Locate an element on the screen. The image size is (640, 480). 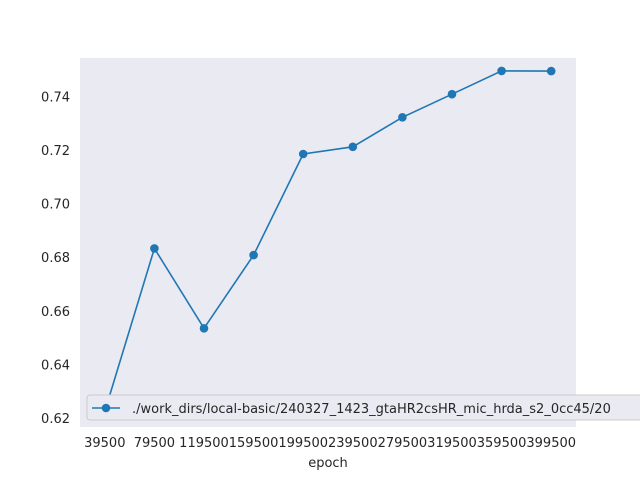
x-tick-label: 399500 is located at coordinates (551, 443).